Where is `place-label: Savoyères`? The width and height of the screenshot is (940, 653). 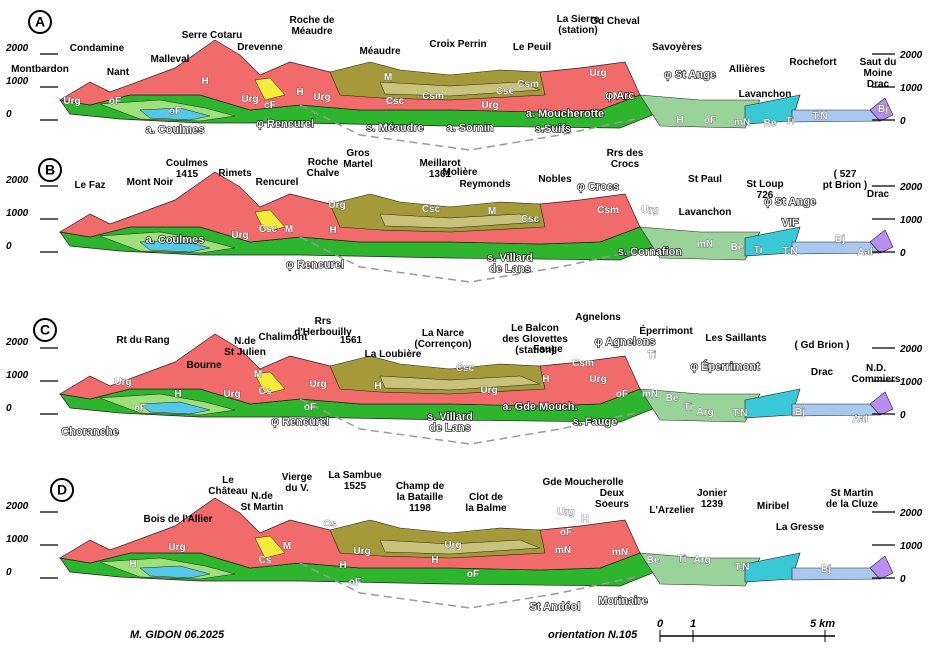
place-label: Savoyères is located at coordinates (677, 47).